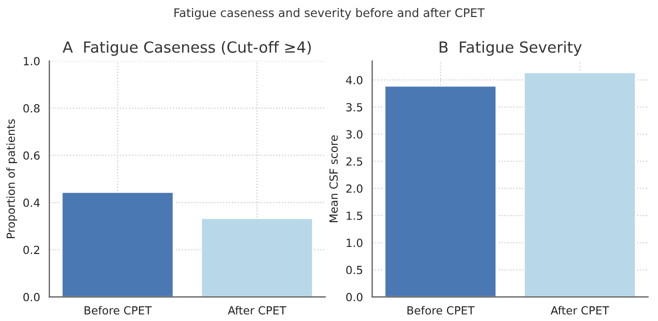 The height and width of the screenshot is (321, 658). What do you see at coordinates (31, 108) in the screenshot?
I see `y-tick-label: 0.8` at bounding box center [31, 108].